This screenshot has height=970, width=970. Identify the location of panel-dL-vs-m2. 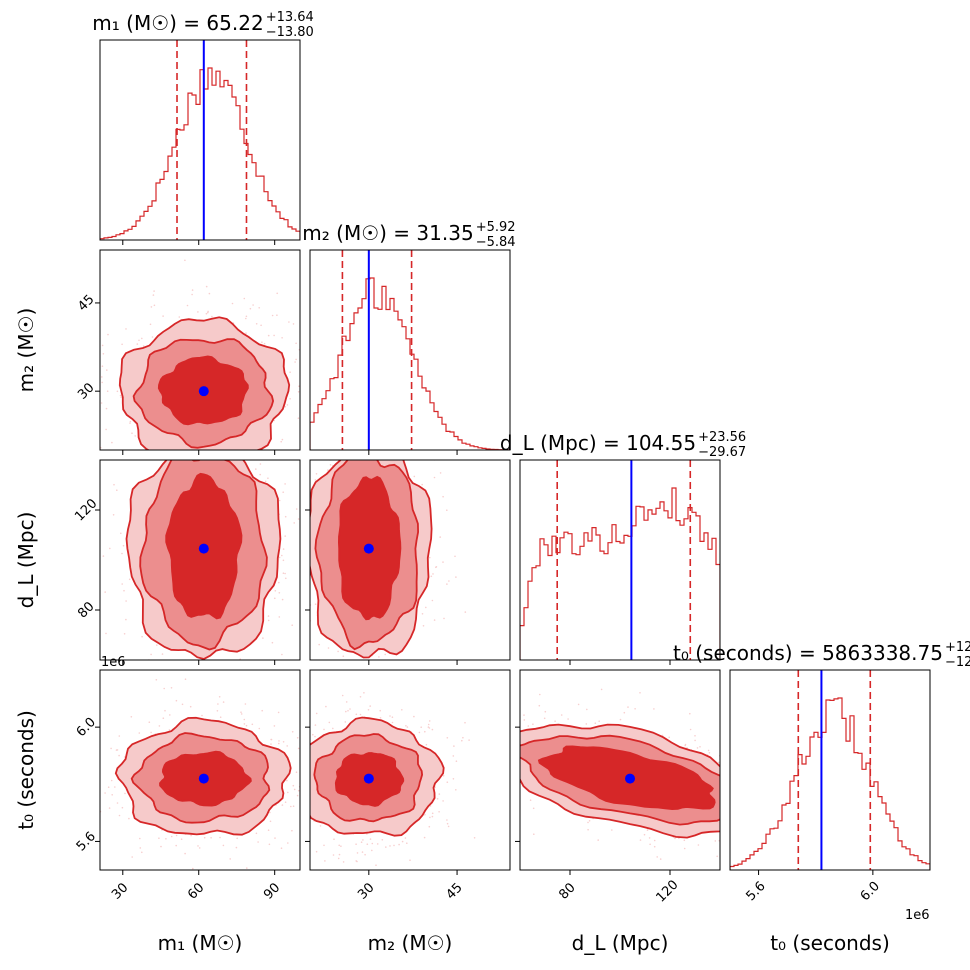
(388, 560).